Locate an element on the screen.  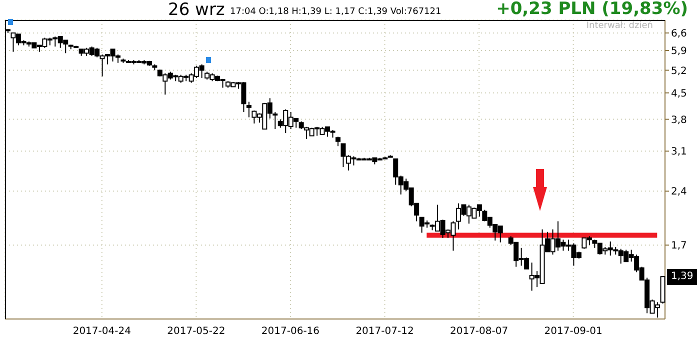
y-tick-label: 3,1 is located at coordinates (679, 152).